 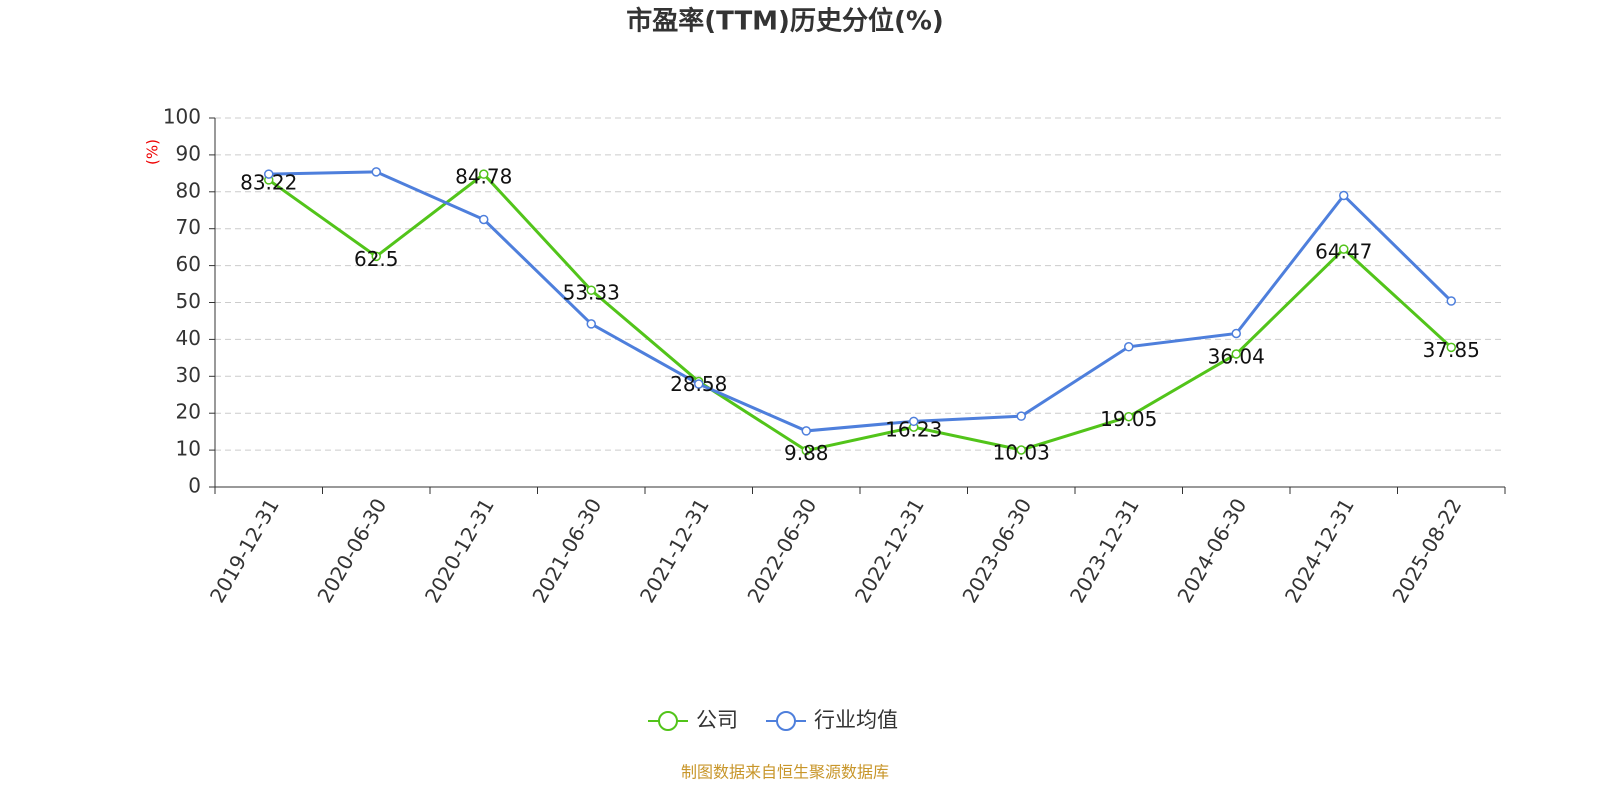 What do you see at coordinates (856, 720) in the screenshot?
I see `legend-label: 行业均值` at bounding box center [856, 720].